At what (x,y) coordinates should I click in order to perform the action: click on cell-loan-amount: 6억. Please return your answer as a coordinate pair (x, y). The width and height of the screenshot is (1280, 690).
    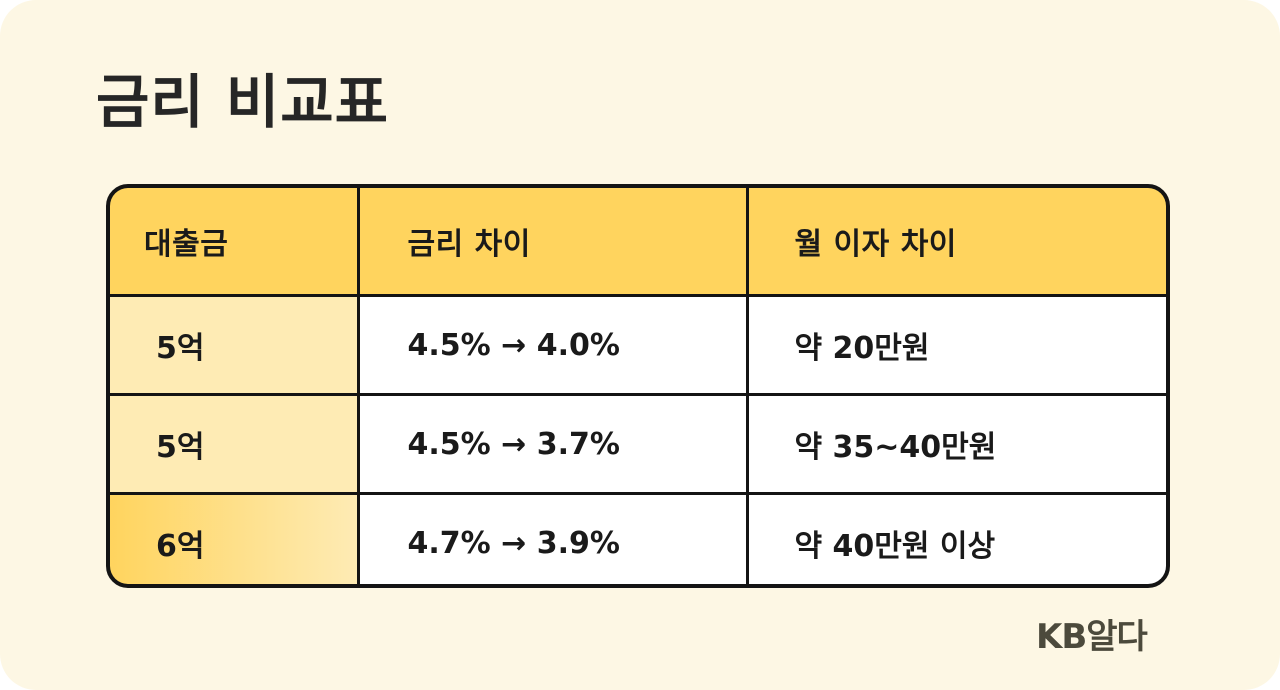
    Looking at the image, I should click on (235, 538).